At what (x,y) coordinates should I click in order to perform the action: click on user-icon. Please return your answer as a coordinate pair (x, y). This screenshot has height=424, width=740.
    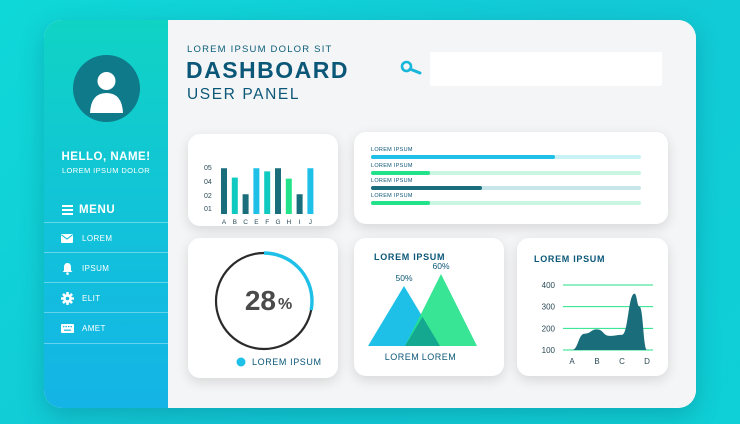
    Looking at the image, I should click on (106, 92).